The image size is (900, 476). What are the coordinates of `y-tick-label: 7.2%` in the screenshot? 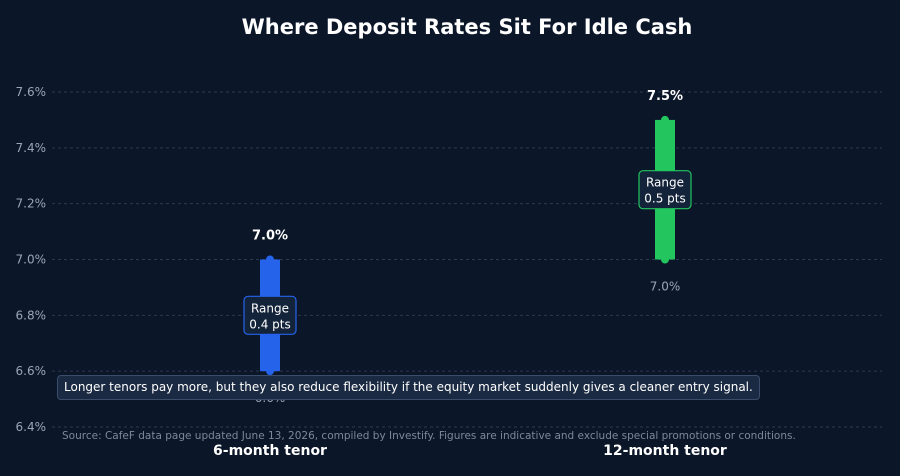 It's located at (31, 204).